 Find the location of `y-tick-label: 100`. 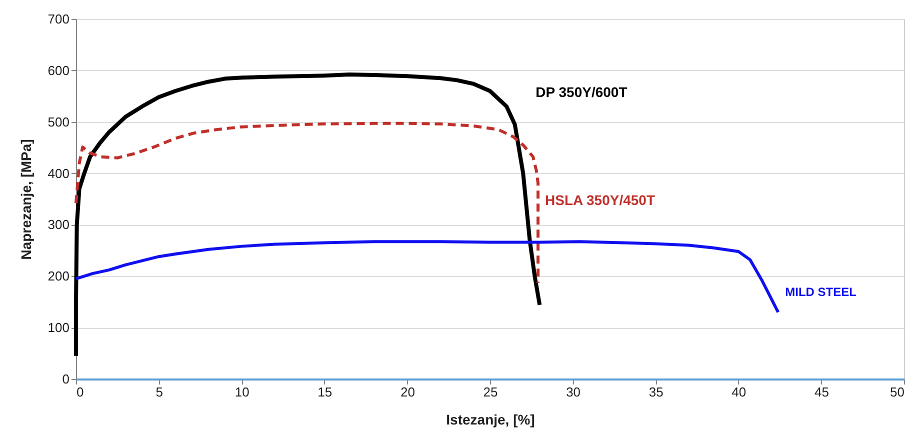

y-tick-label: 100 is located at coordinates (59, 328).